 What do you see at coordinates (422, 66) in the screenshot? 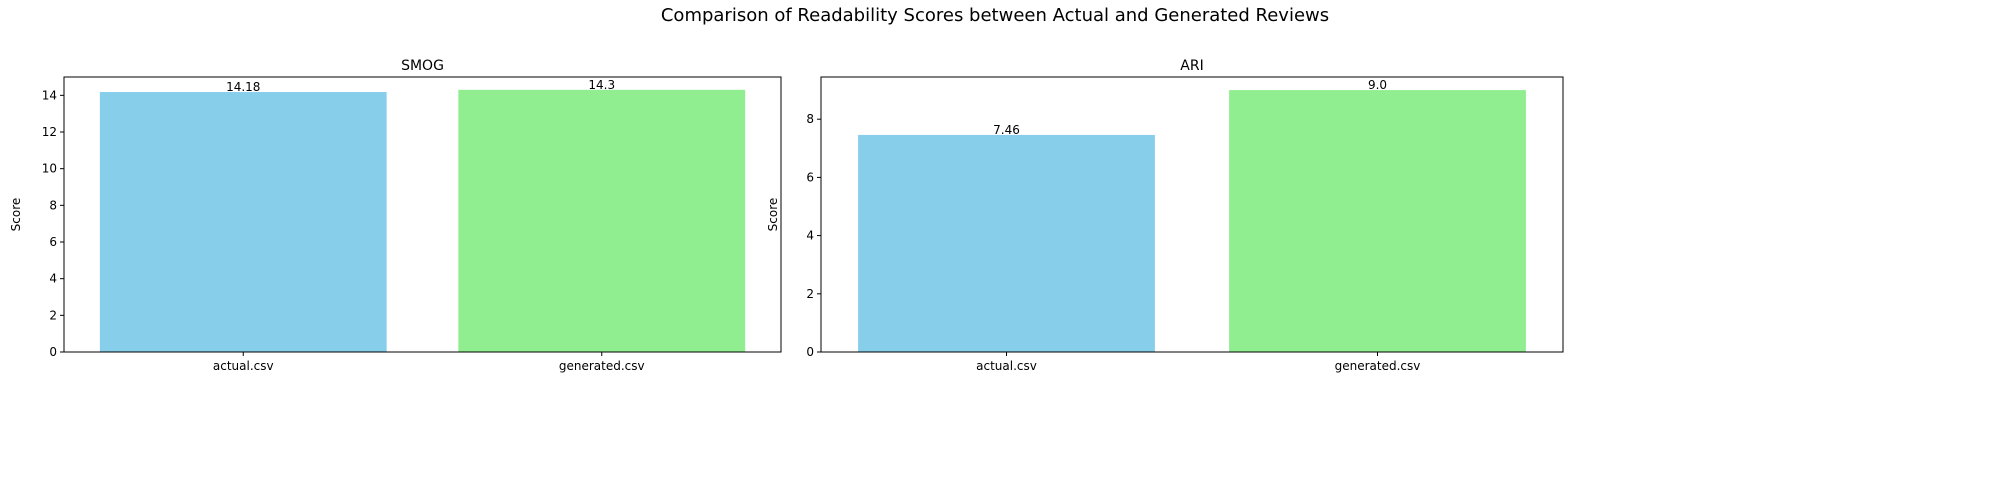
I see `subplot-title: SMOG` at bounding box center [422, 66].